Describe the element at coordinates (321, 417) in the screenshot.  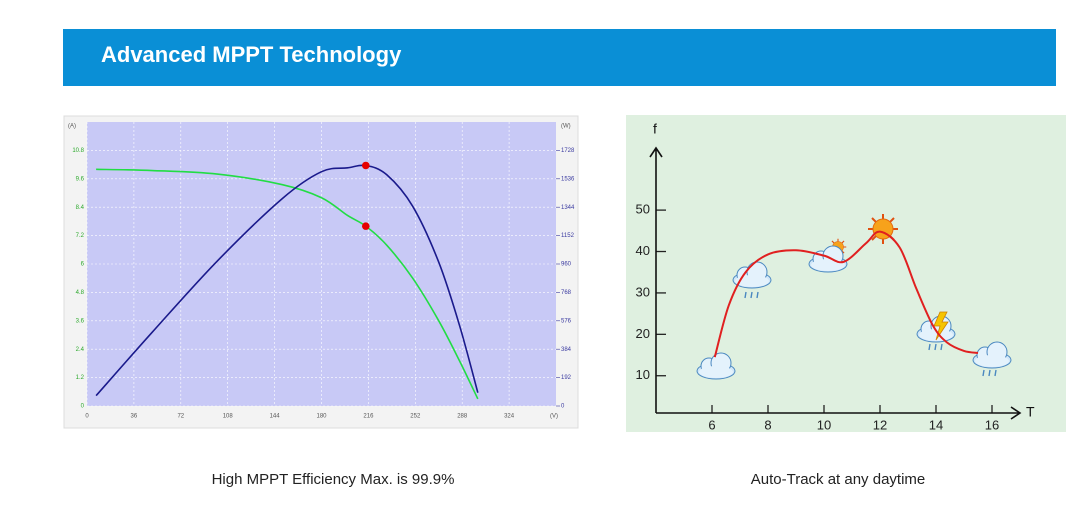
I see `x-tick-label: 180` at that location.